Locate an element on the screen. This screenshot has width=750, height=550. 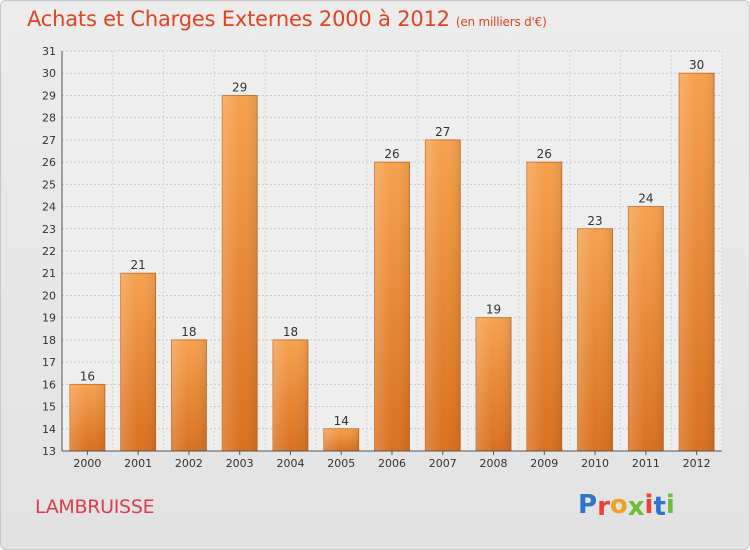
bar-value-label: 16 is located at coordinates (87, 376).